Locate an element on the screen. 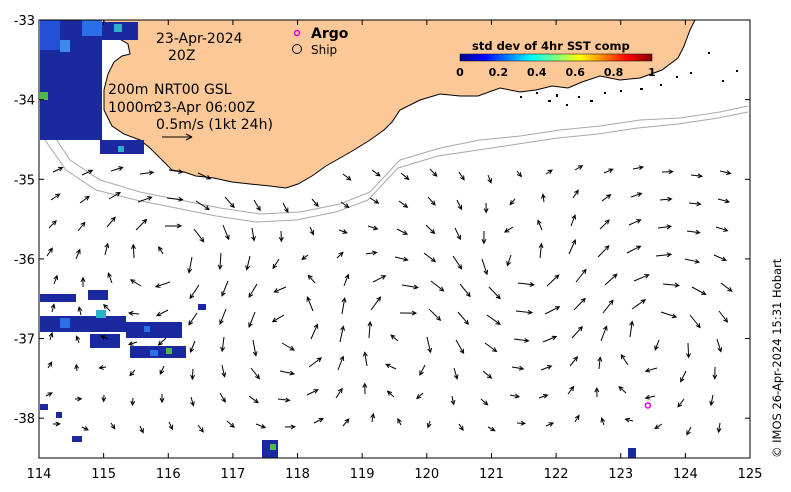 Image resolution: width=791 pixels, height=492 pixels. x-axis-labels: 114 115 116 117 118 119 120 121 122 123 124 125 is located at coordinates (395, 474).